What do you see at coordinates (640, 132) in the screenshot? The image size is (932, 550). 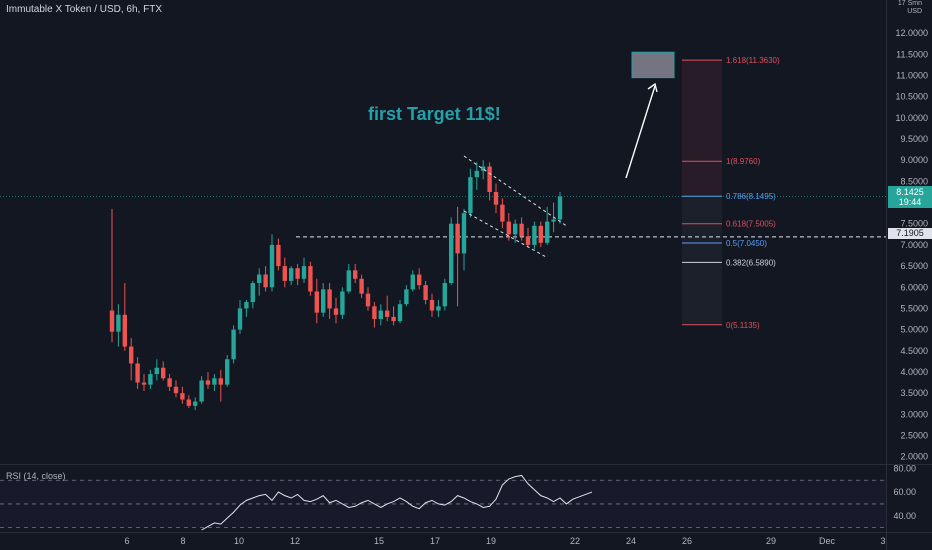 I see `target-arrow-line` at bounding box center [640, 132].